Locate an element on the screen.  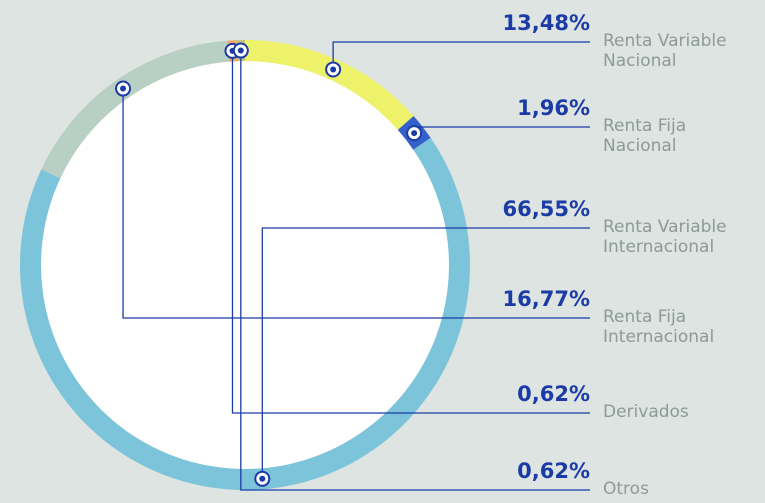
category-label: Renta Fija Internacional is located at coordinates (659, 327).